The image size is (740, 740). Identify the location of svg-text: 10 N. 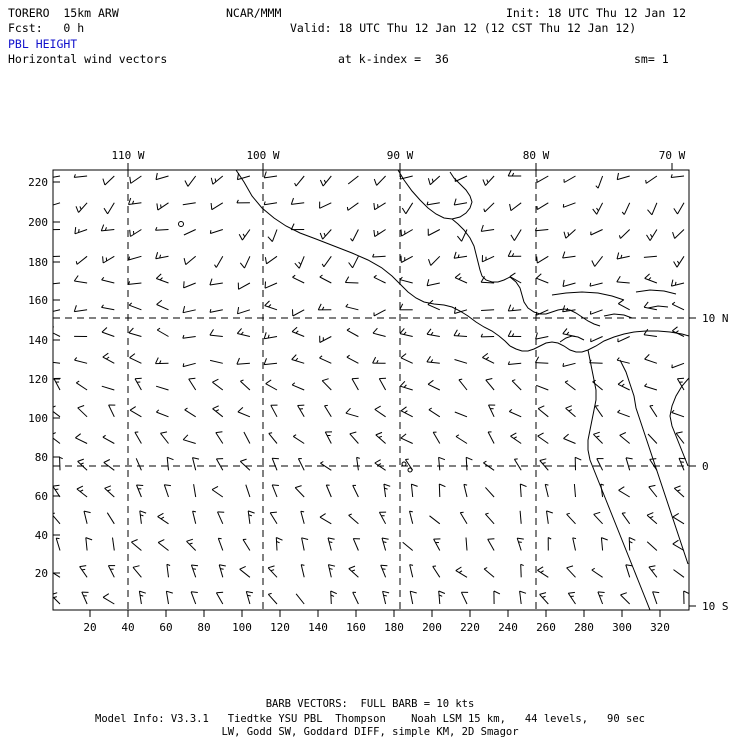
(715, 318).